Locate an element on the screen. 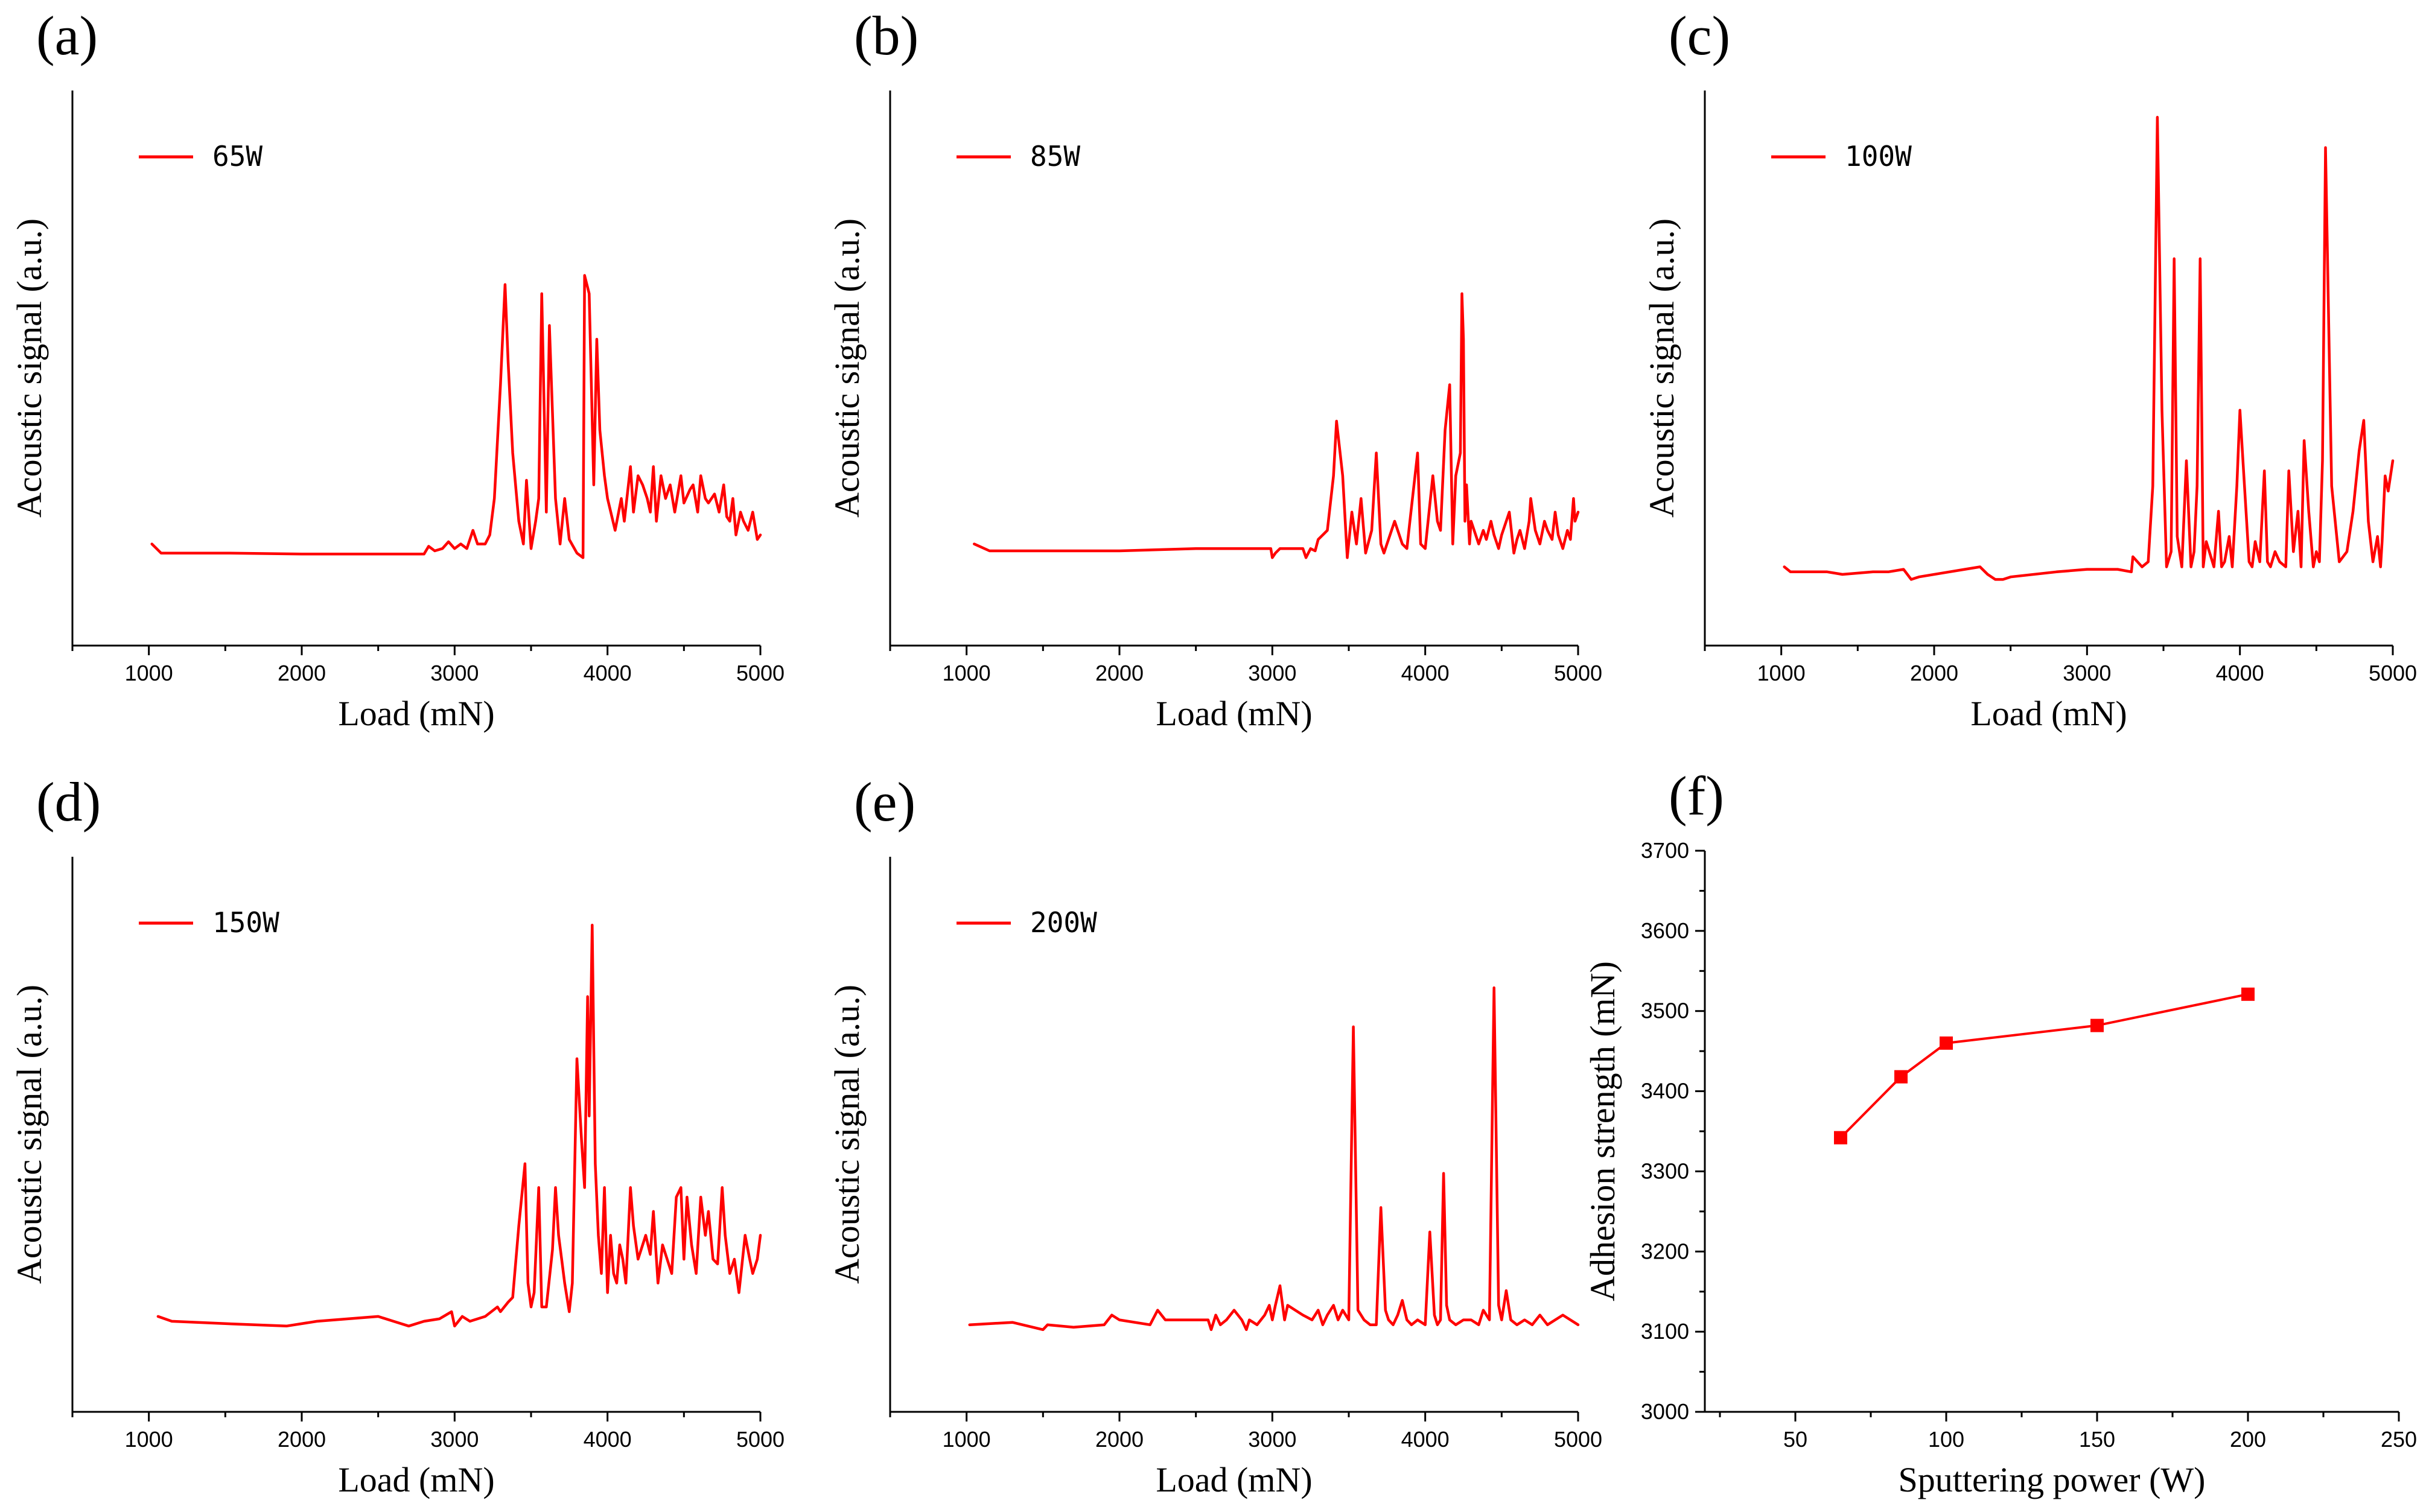  legend-label-c: 100W is located at coordinates (1878, 156).